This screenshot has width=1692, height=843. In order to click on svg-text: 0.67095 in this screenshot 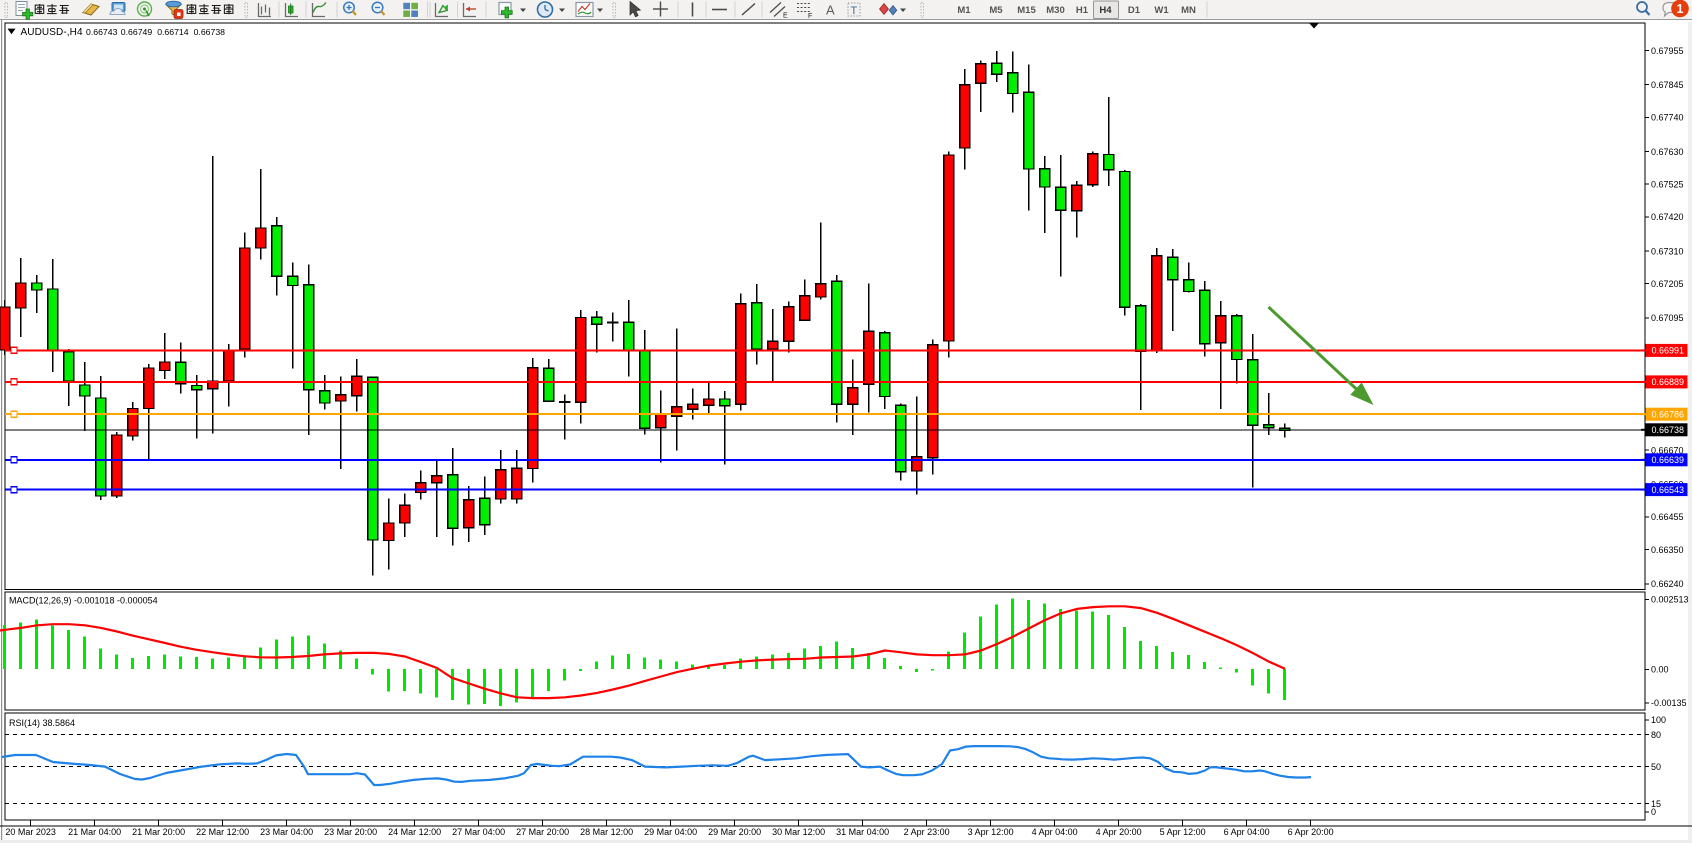, I will do `click(1667, 318)`.